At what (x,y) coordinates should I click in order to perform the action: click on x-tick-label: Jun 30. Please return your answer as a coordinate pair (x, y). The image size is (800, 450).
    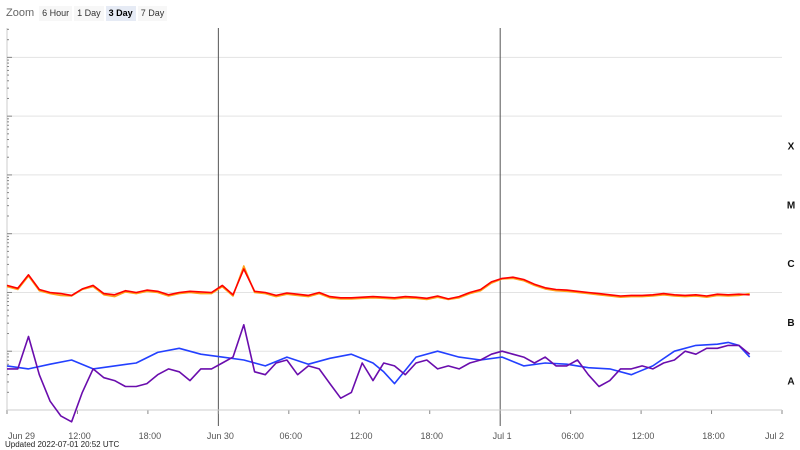
    Looking at the image, I should click on (220, 436).